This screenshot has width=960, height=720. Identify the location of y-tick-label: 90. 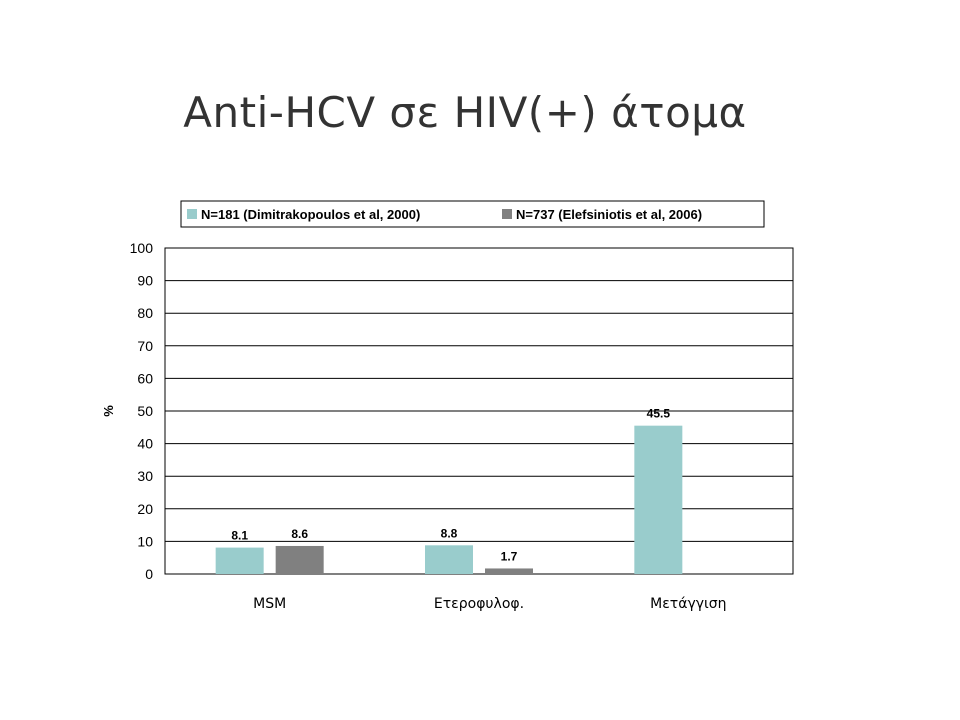
(145, 281).